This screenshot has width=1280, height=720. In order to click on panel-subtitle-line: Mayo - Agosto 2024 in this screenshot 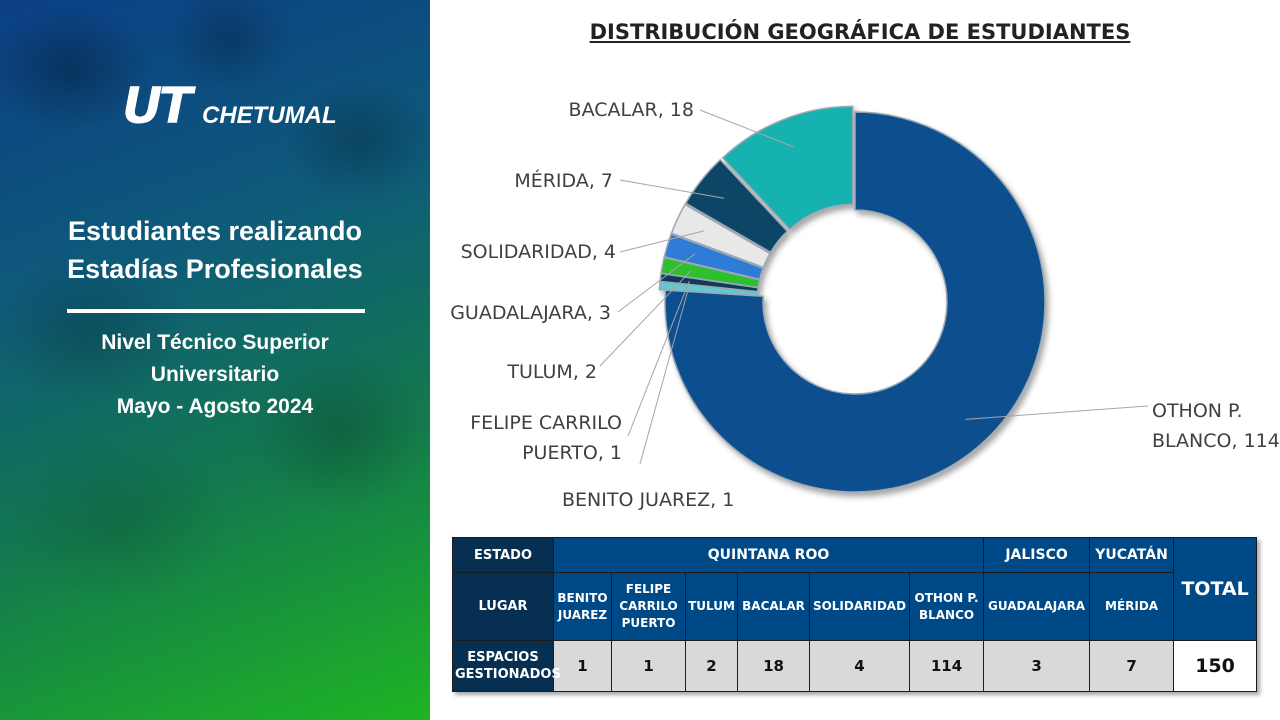, I will do `click(215, 406)`.